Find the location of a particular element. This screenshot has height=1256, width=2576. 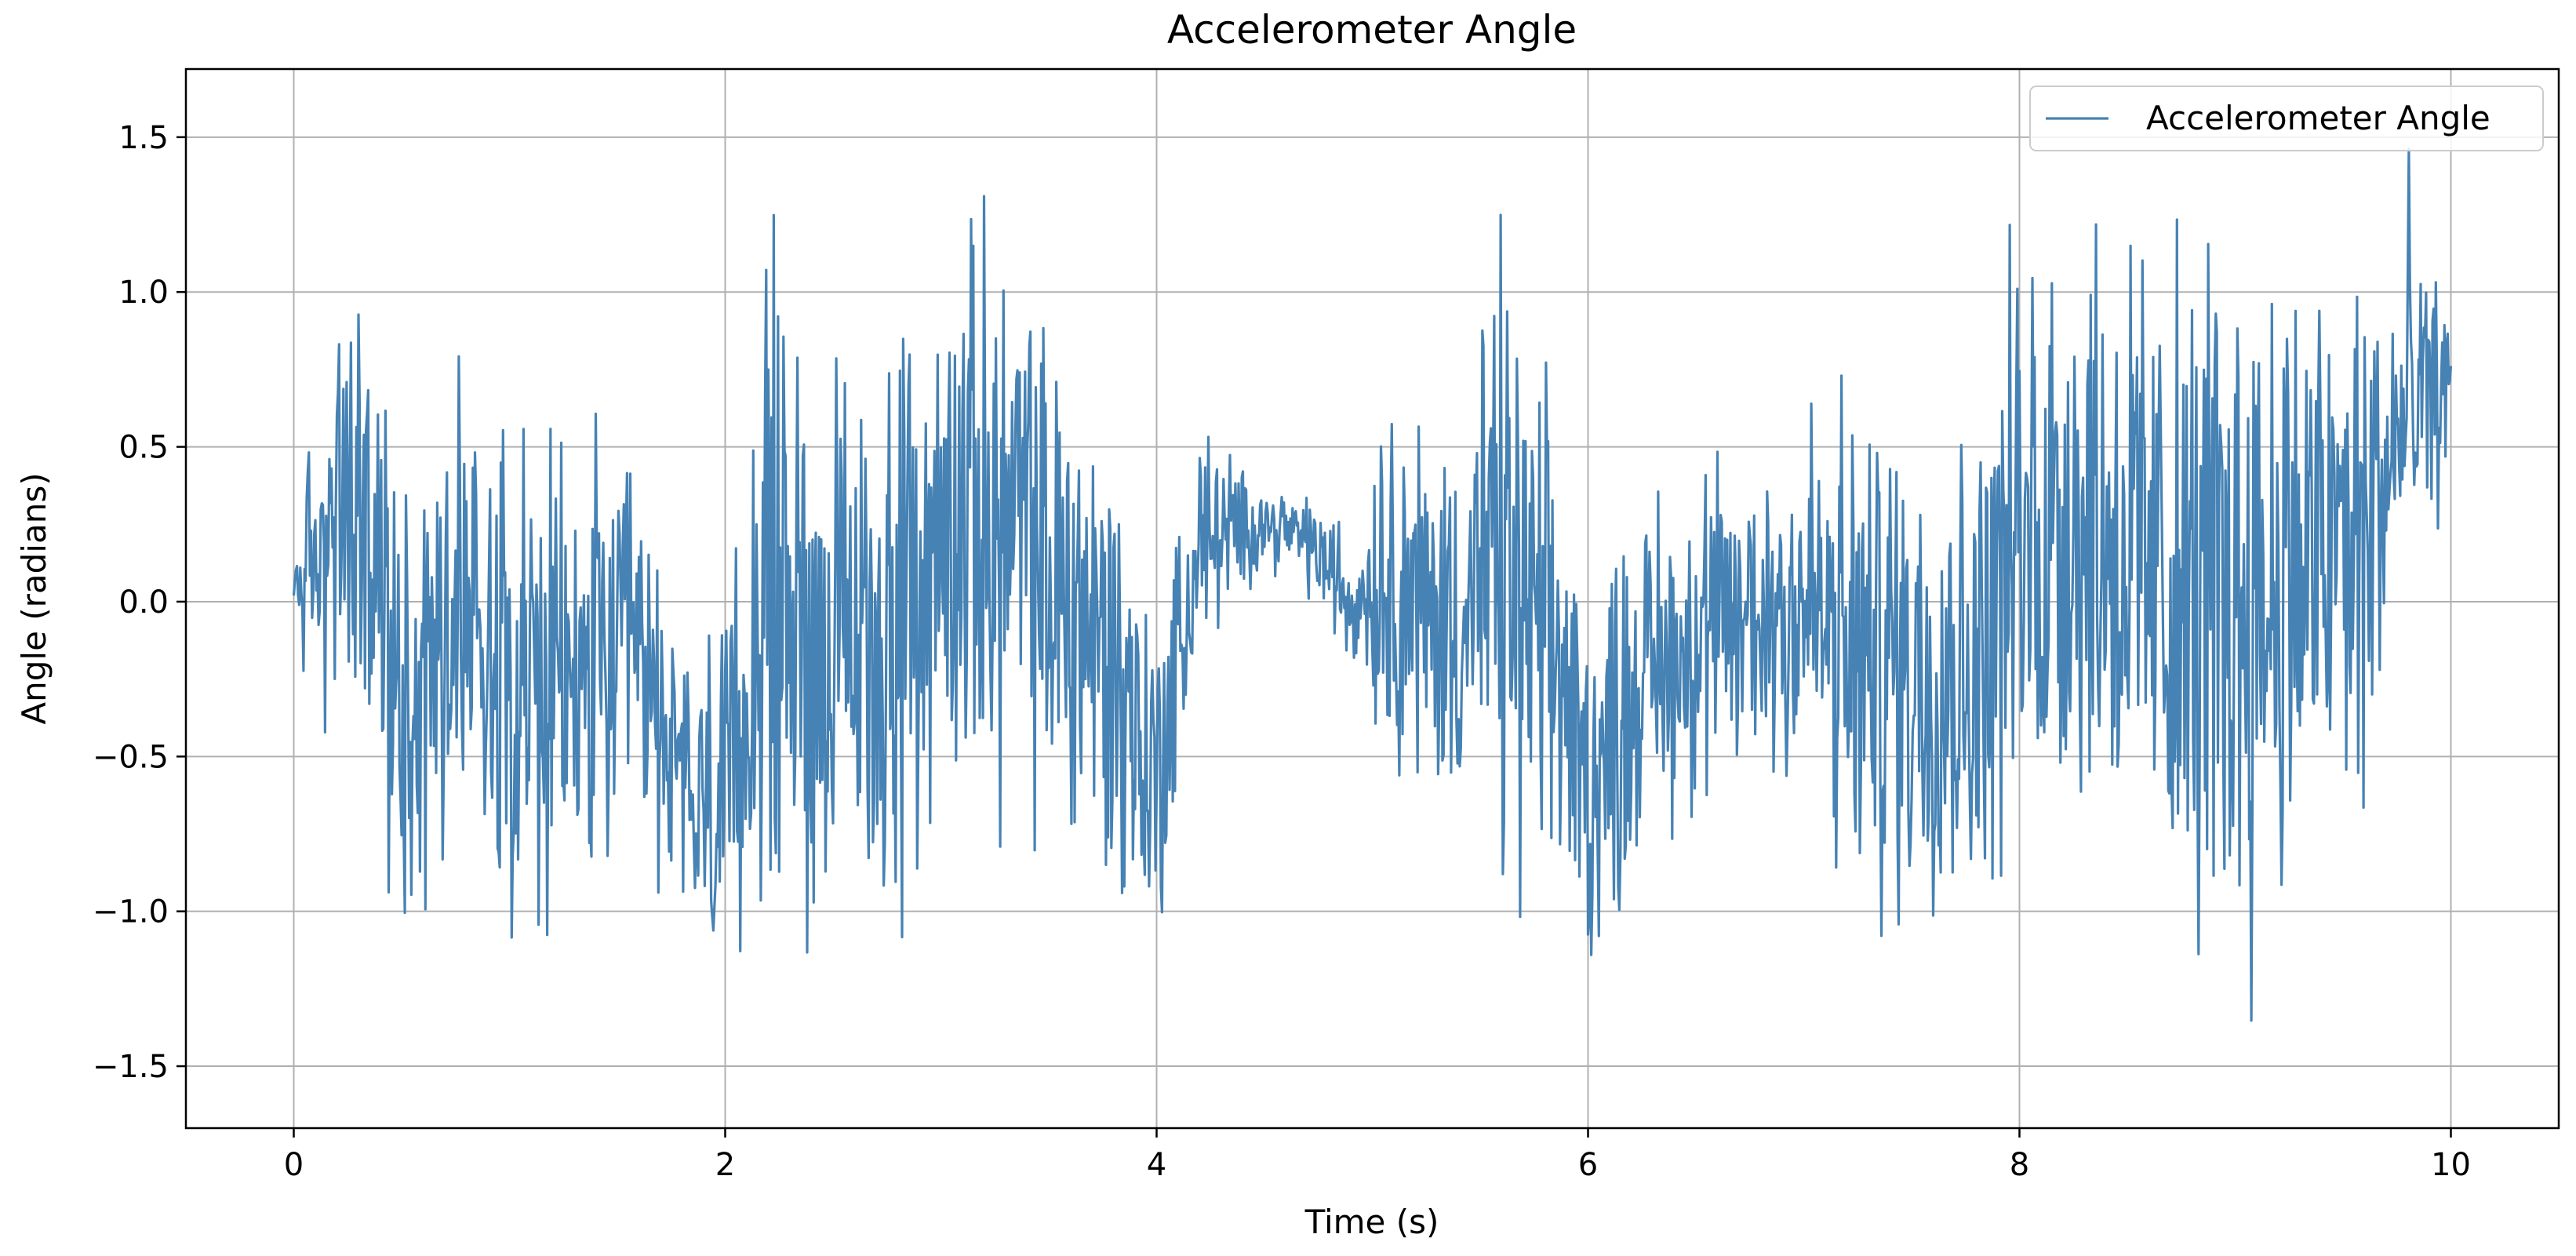

y-tick-label: −1.0 is located at coordinates (131, 912).